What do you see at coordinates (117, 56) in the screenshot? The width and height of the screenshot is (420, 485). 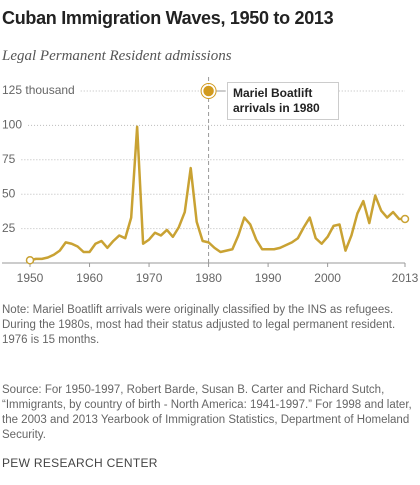 I see `chart-subtitle: Legal Permanent Resident admissions` at bounding box center [117, 56].